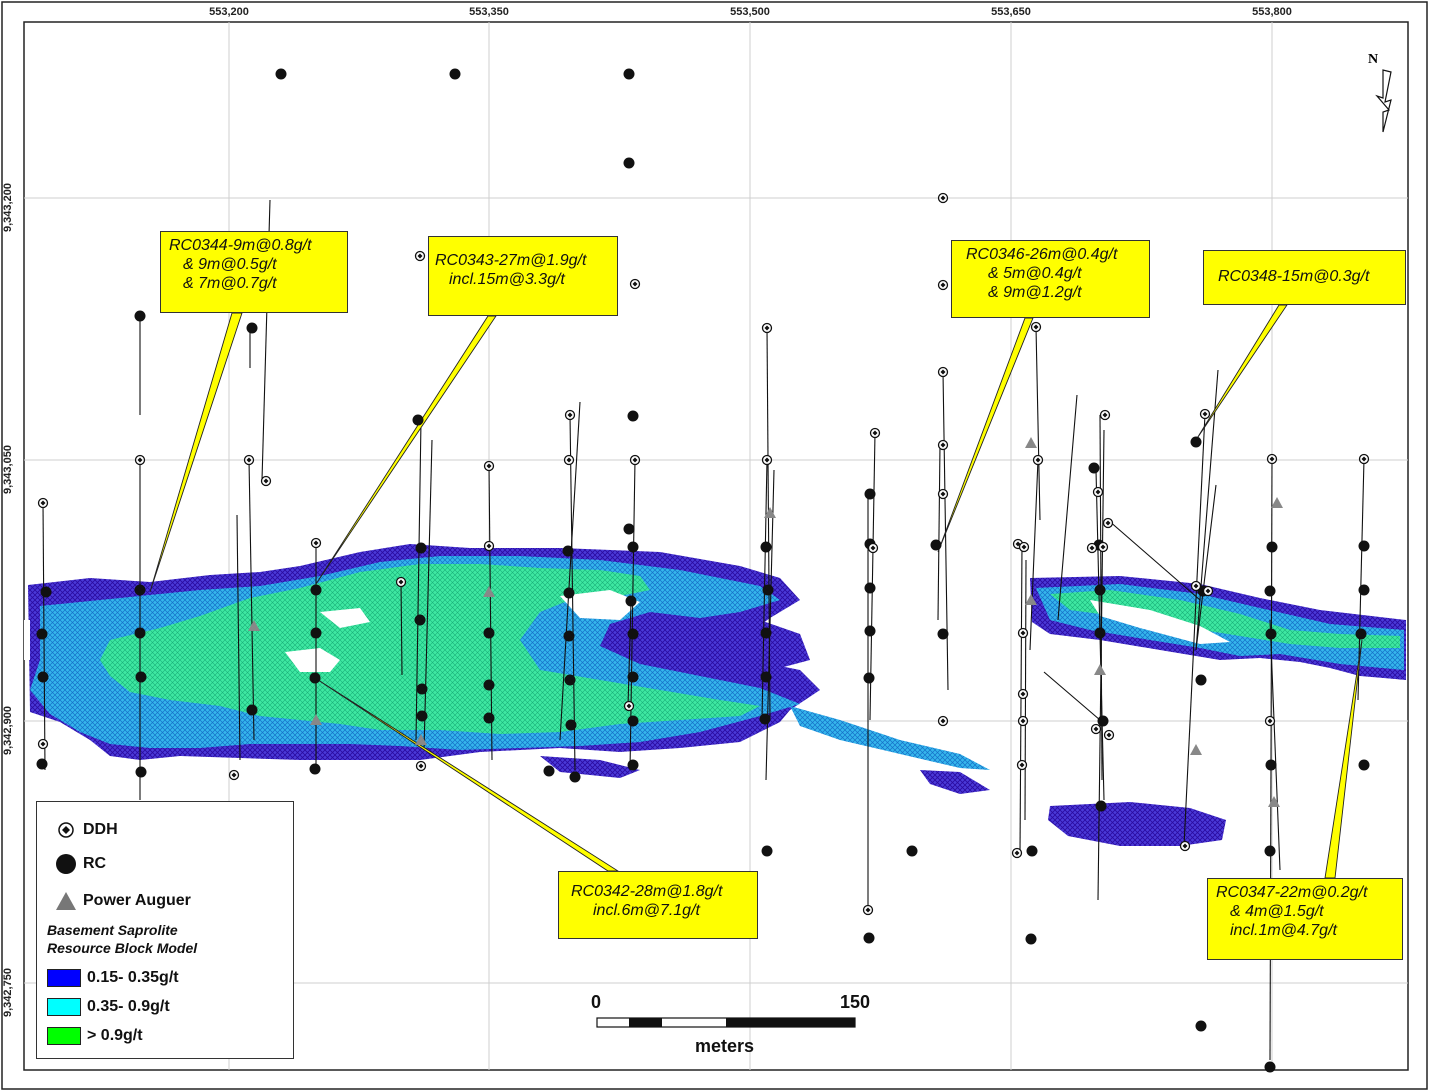 The width and height of the screenshot is (1429, 1091). Describe the element at coordinates (64, 1036) in the screenshot. I see `high-grade-swatch` at that location.